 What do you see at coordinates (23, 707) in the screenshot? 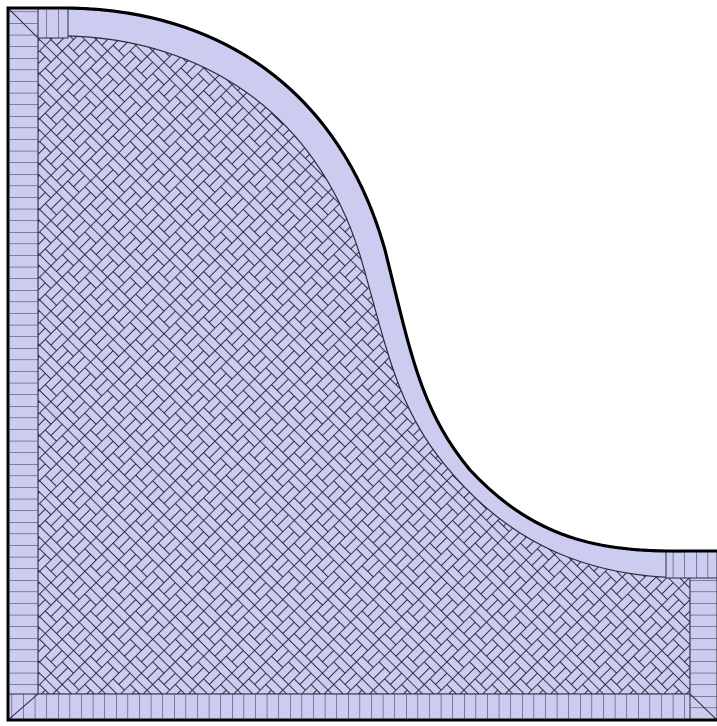
I see `corner-miter-bottom-left` at bounding box center [23, 707].